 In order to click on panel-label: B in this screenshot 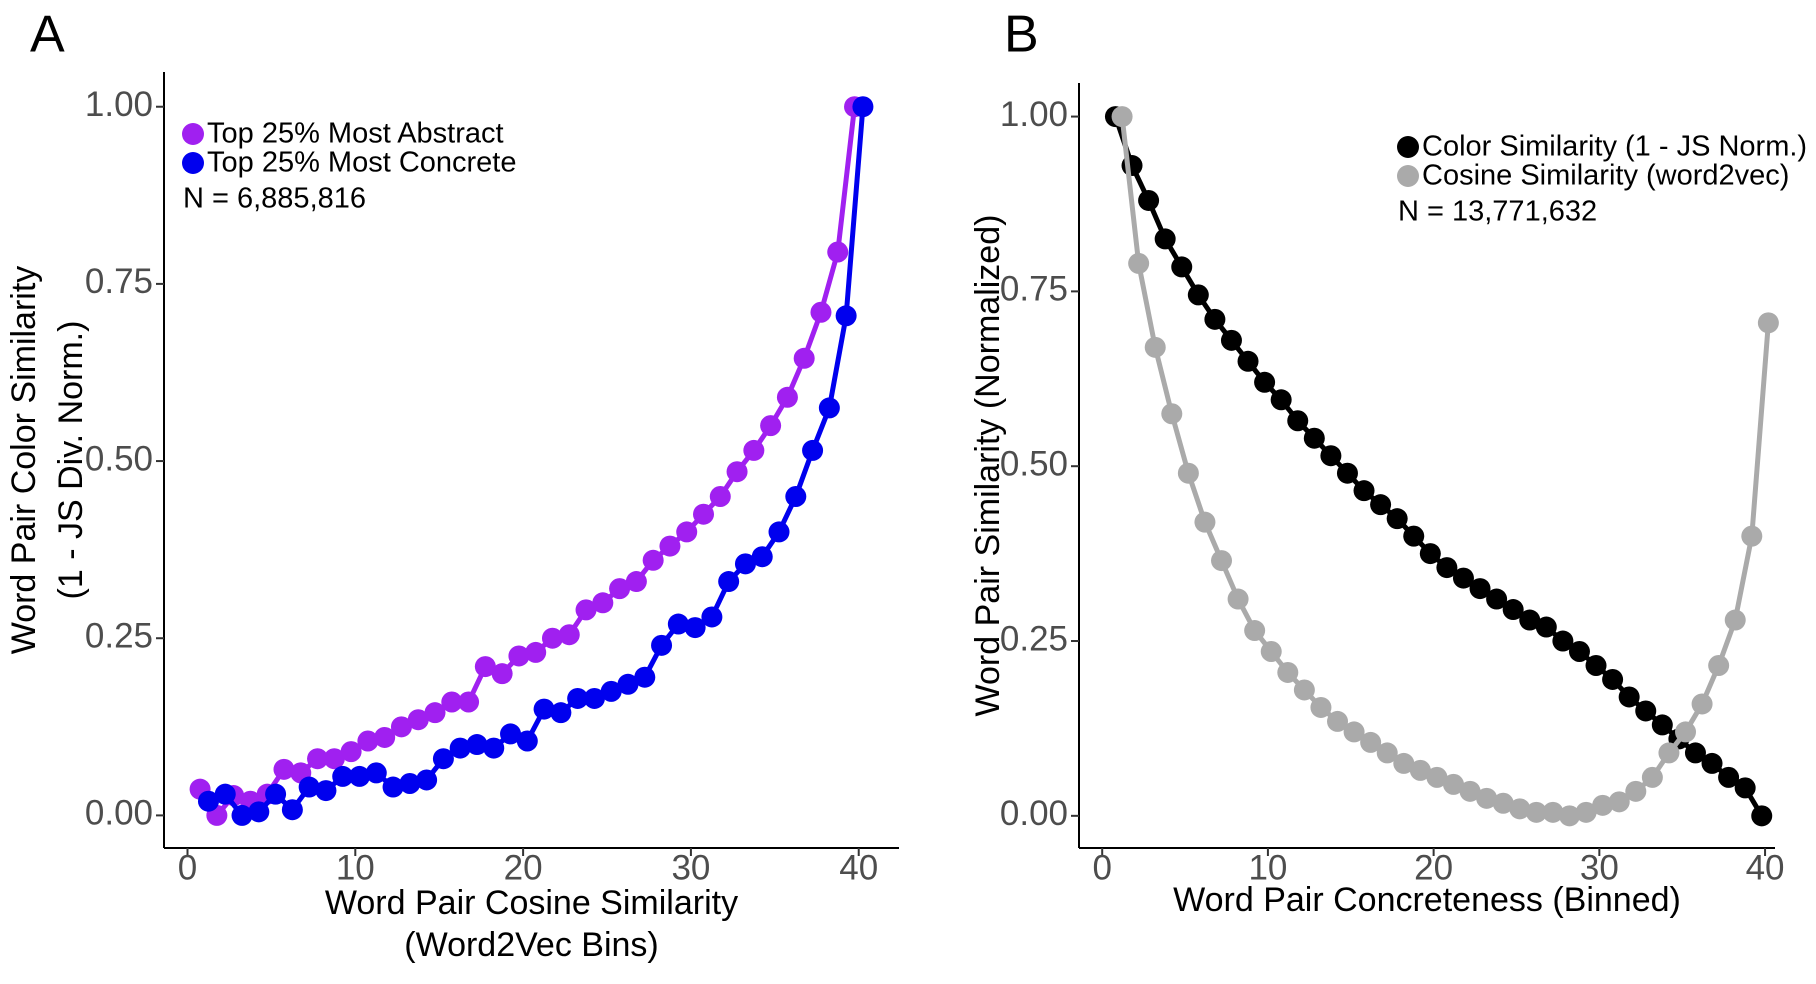, I will do `click(1021, 35)`.